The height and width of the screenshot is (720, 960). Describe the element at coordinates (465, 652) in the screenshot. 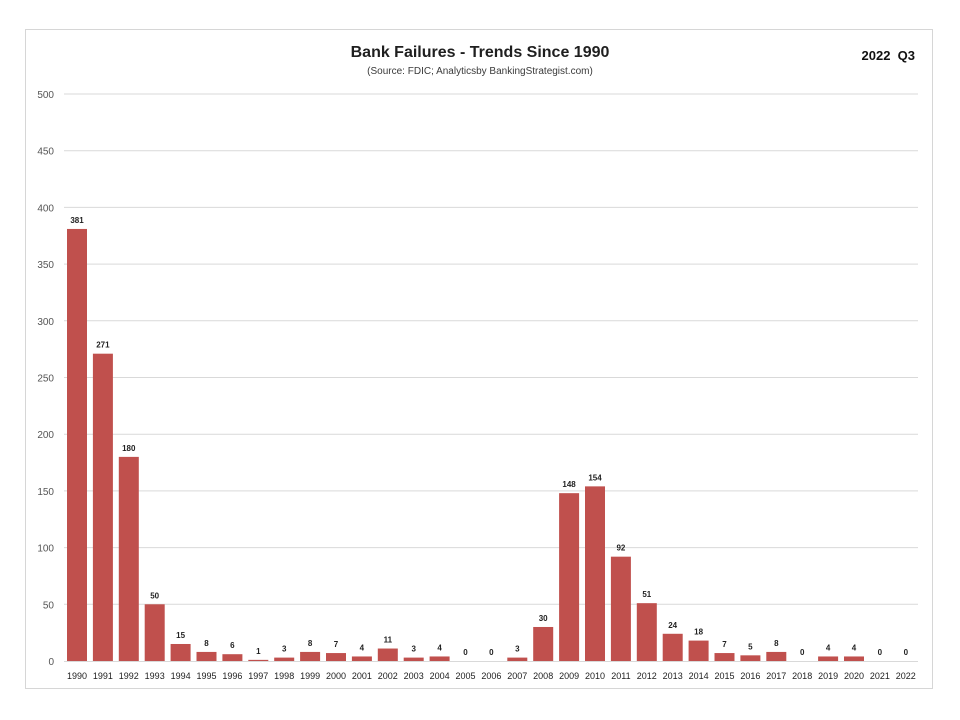

I see `data-label-2005: 0` at that location.